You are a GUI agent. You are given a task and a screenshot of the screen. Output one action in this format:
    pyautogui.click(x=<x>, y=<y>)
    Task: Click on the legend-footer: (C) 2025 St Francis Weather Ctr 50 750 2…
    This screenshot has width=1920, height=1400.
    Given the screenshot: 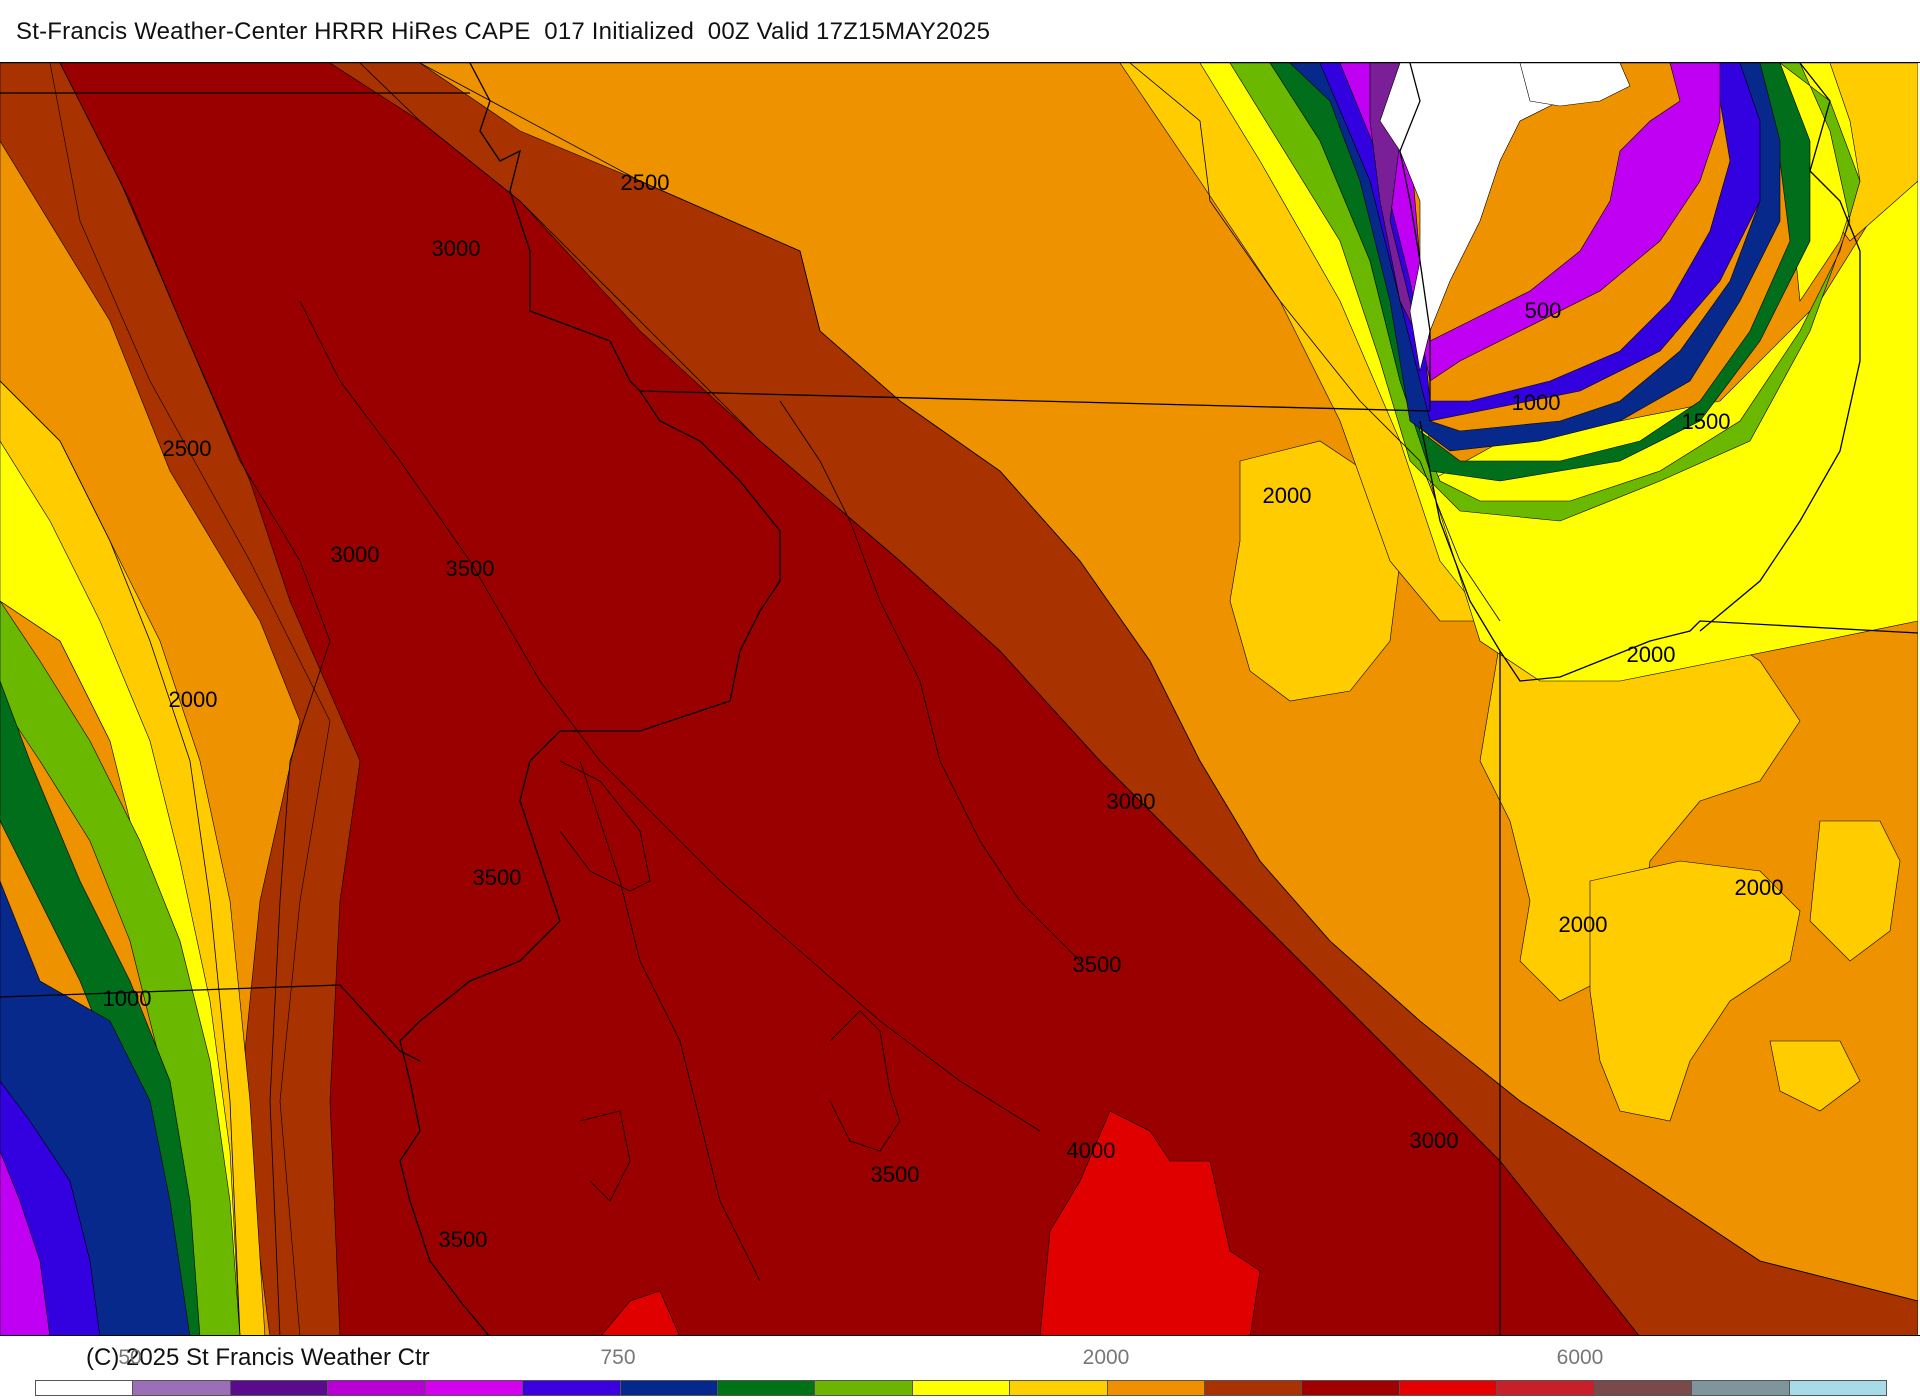 What is the action you would take?
    pyautogui.click(x=960, y=1368)
    